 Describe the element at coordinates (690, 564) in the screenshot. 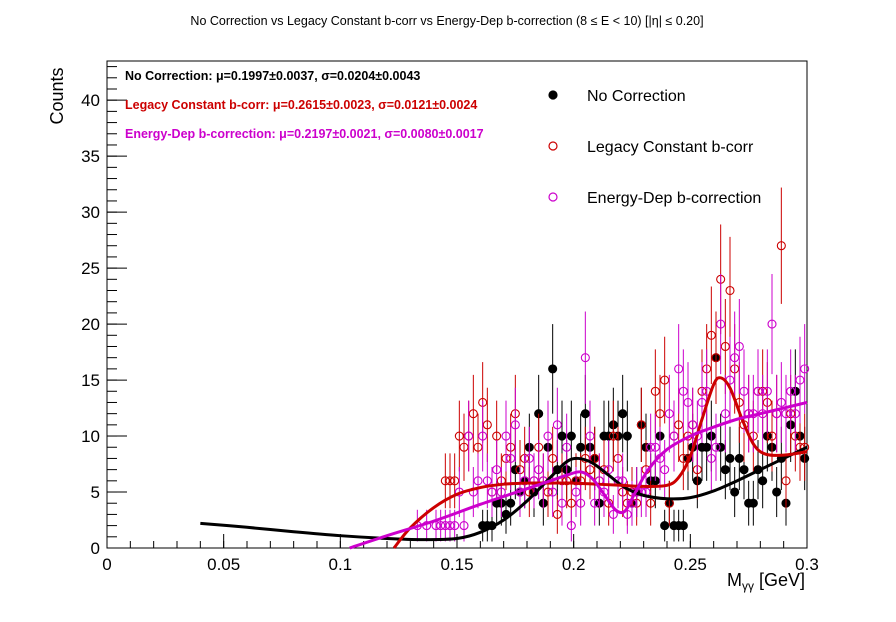

I see `x-tick-label: 0.25` at that location.